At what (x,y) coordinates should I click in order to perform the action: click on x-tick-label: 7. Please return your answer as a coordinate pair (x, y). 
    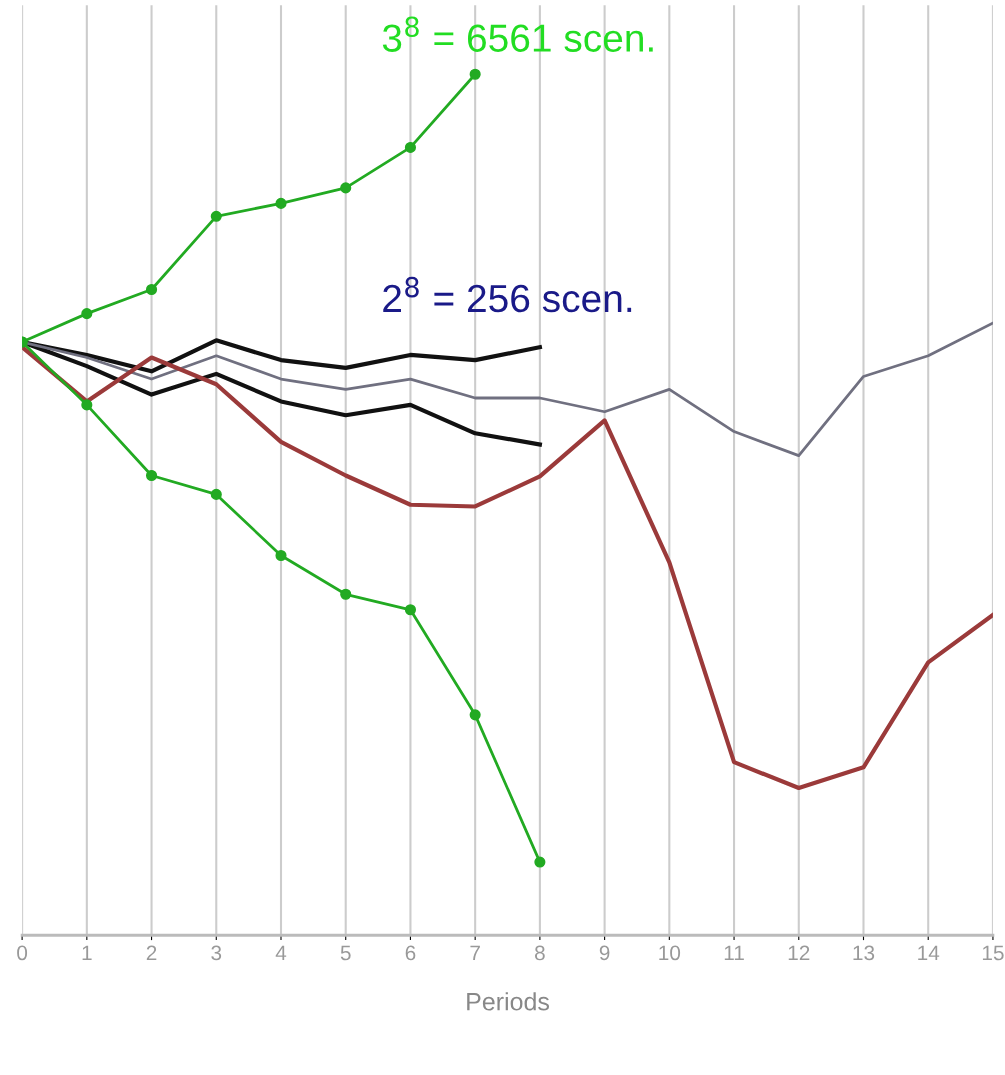
    Looking at the image, I should click on (475, 953).